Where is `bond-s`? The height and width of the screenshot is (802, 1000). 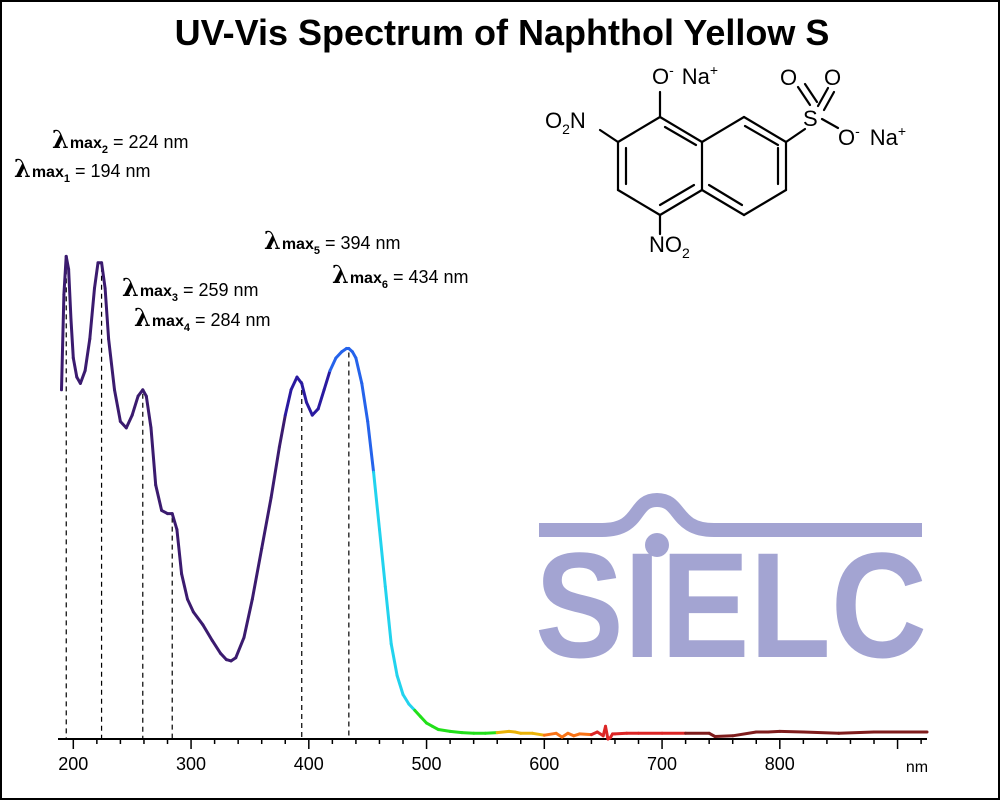 bond-s is located at coordinates (795, 135).